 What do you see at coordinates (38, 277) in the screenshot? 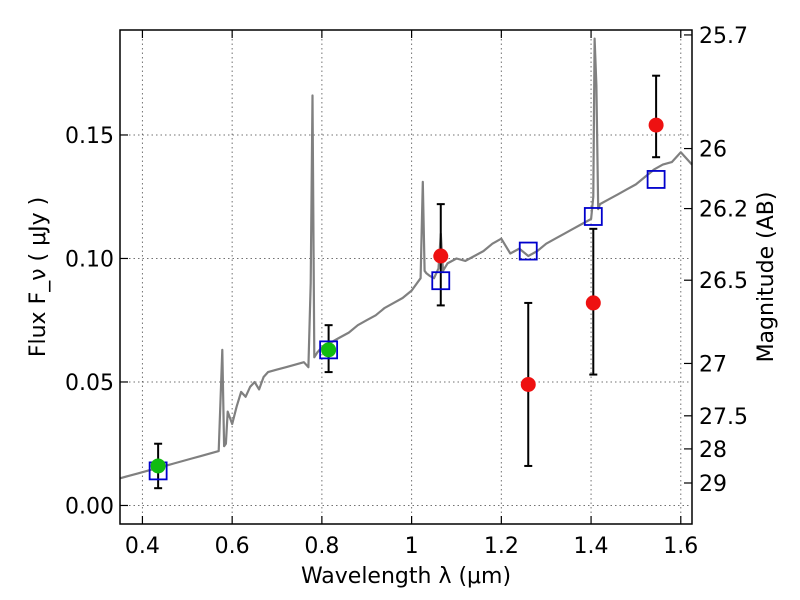
I see `y-axis-label: Flux F_ν ( μJy )` at bounding box center [38, 277].